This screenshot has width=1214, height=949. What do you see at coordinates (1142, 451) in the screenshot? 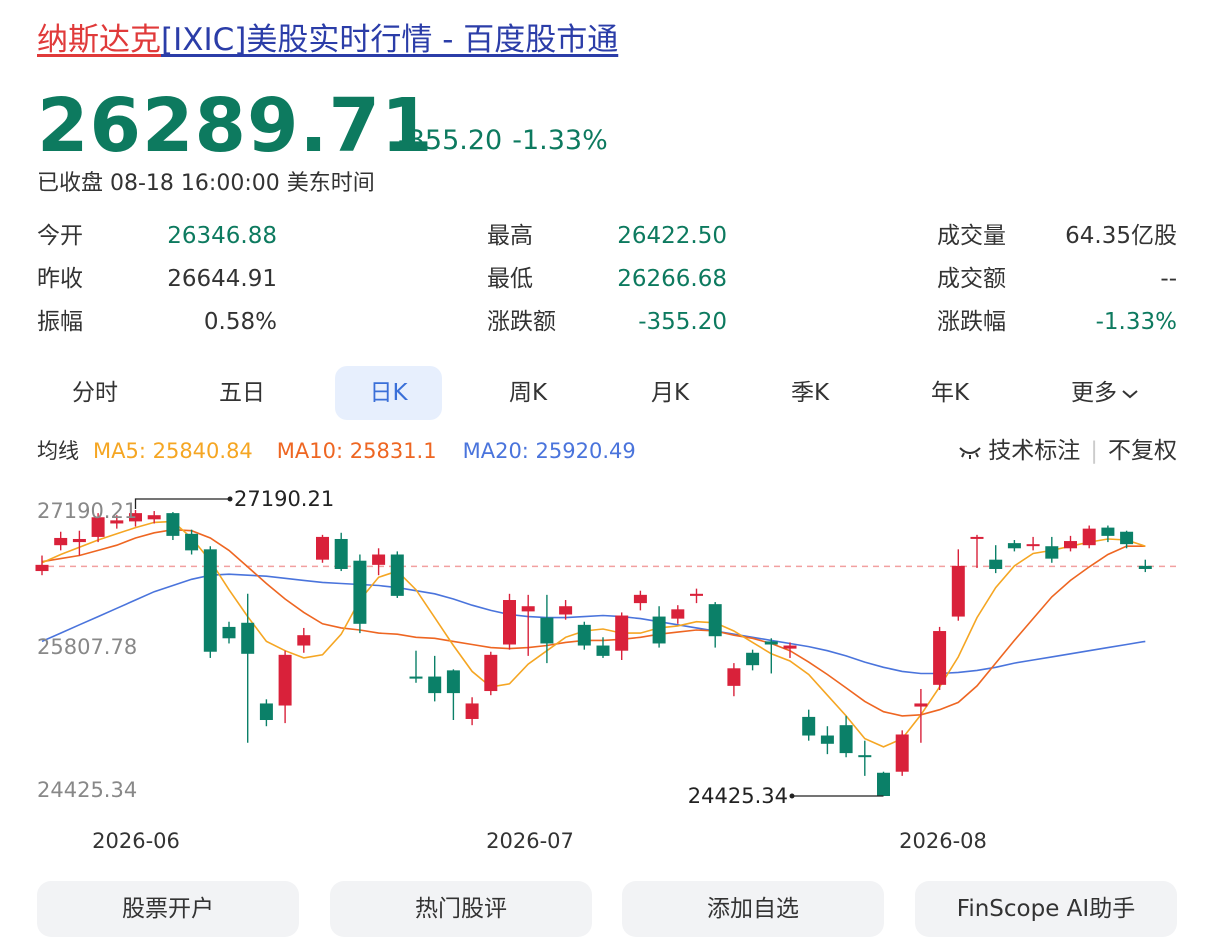
I see `adjust-toggle: 不复权` at bounding box center [1142, 451].